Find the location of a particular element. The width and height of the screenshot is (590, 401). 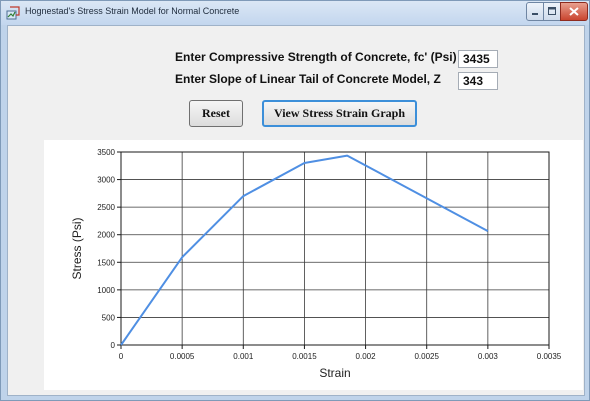

x-tick-label: 0.0015 is located at coordinates (304, 356).